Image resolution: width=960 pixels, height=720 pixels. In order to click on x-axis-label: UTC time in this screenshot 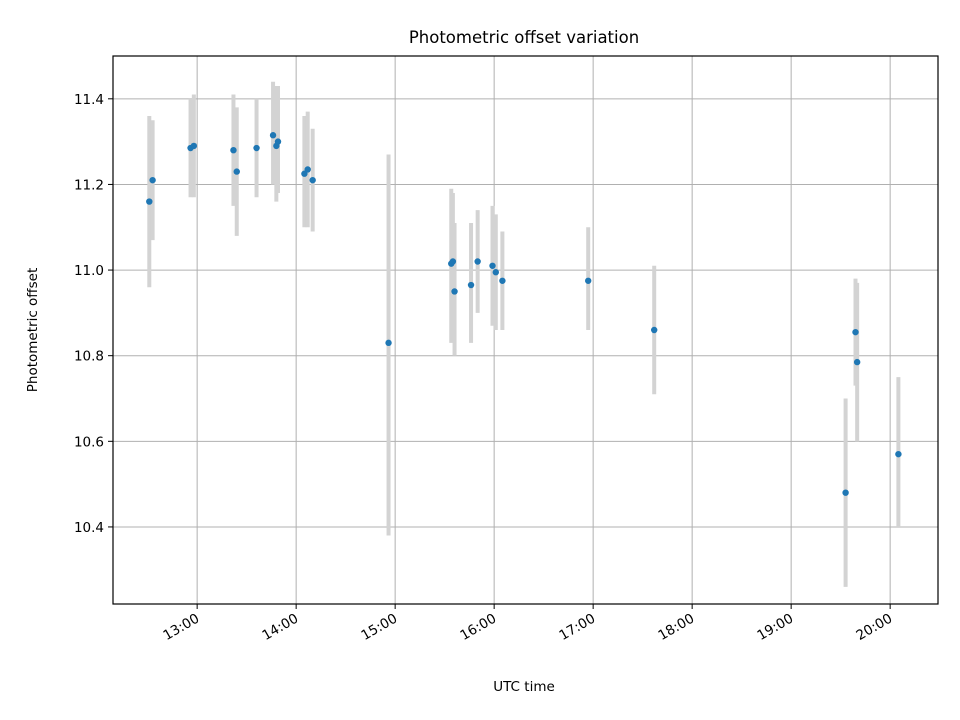, I will do `click(524, 687)`.